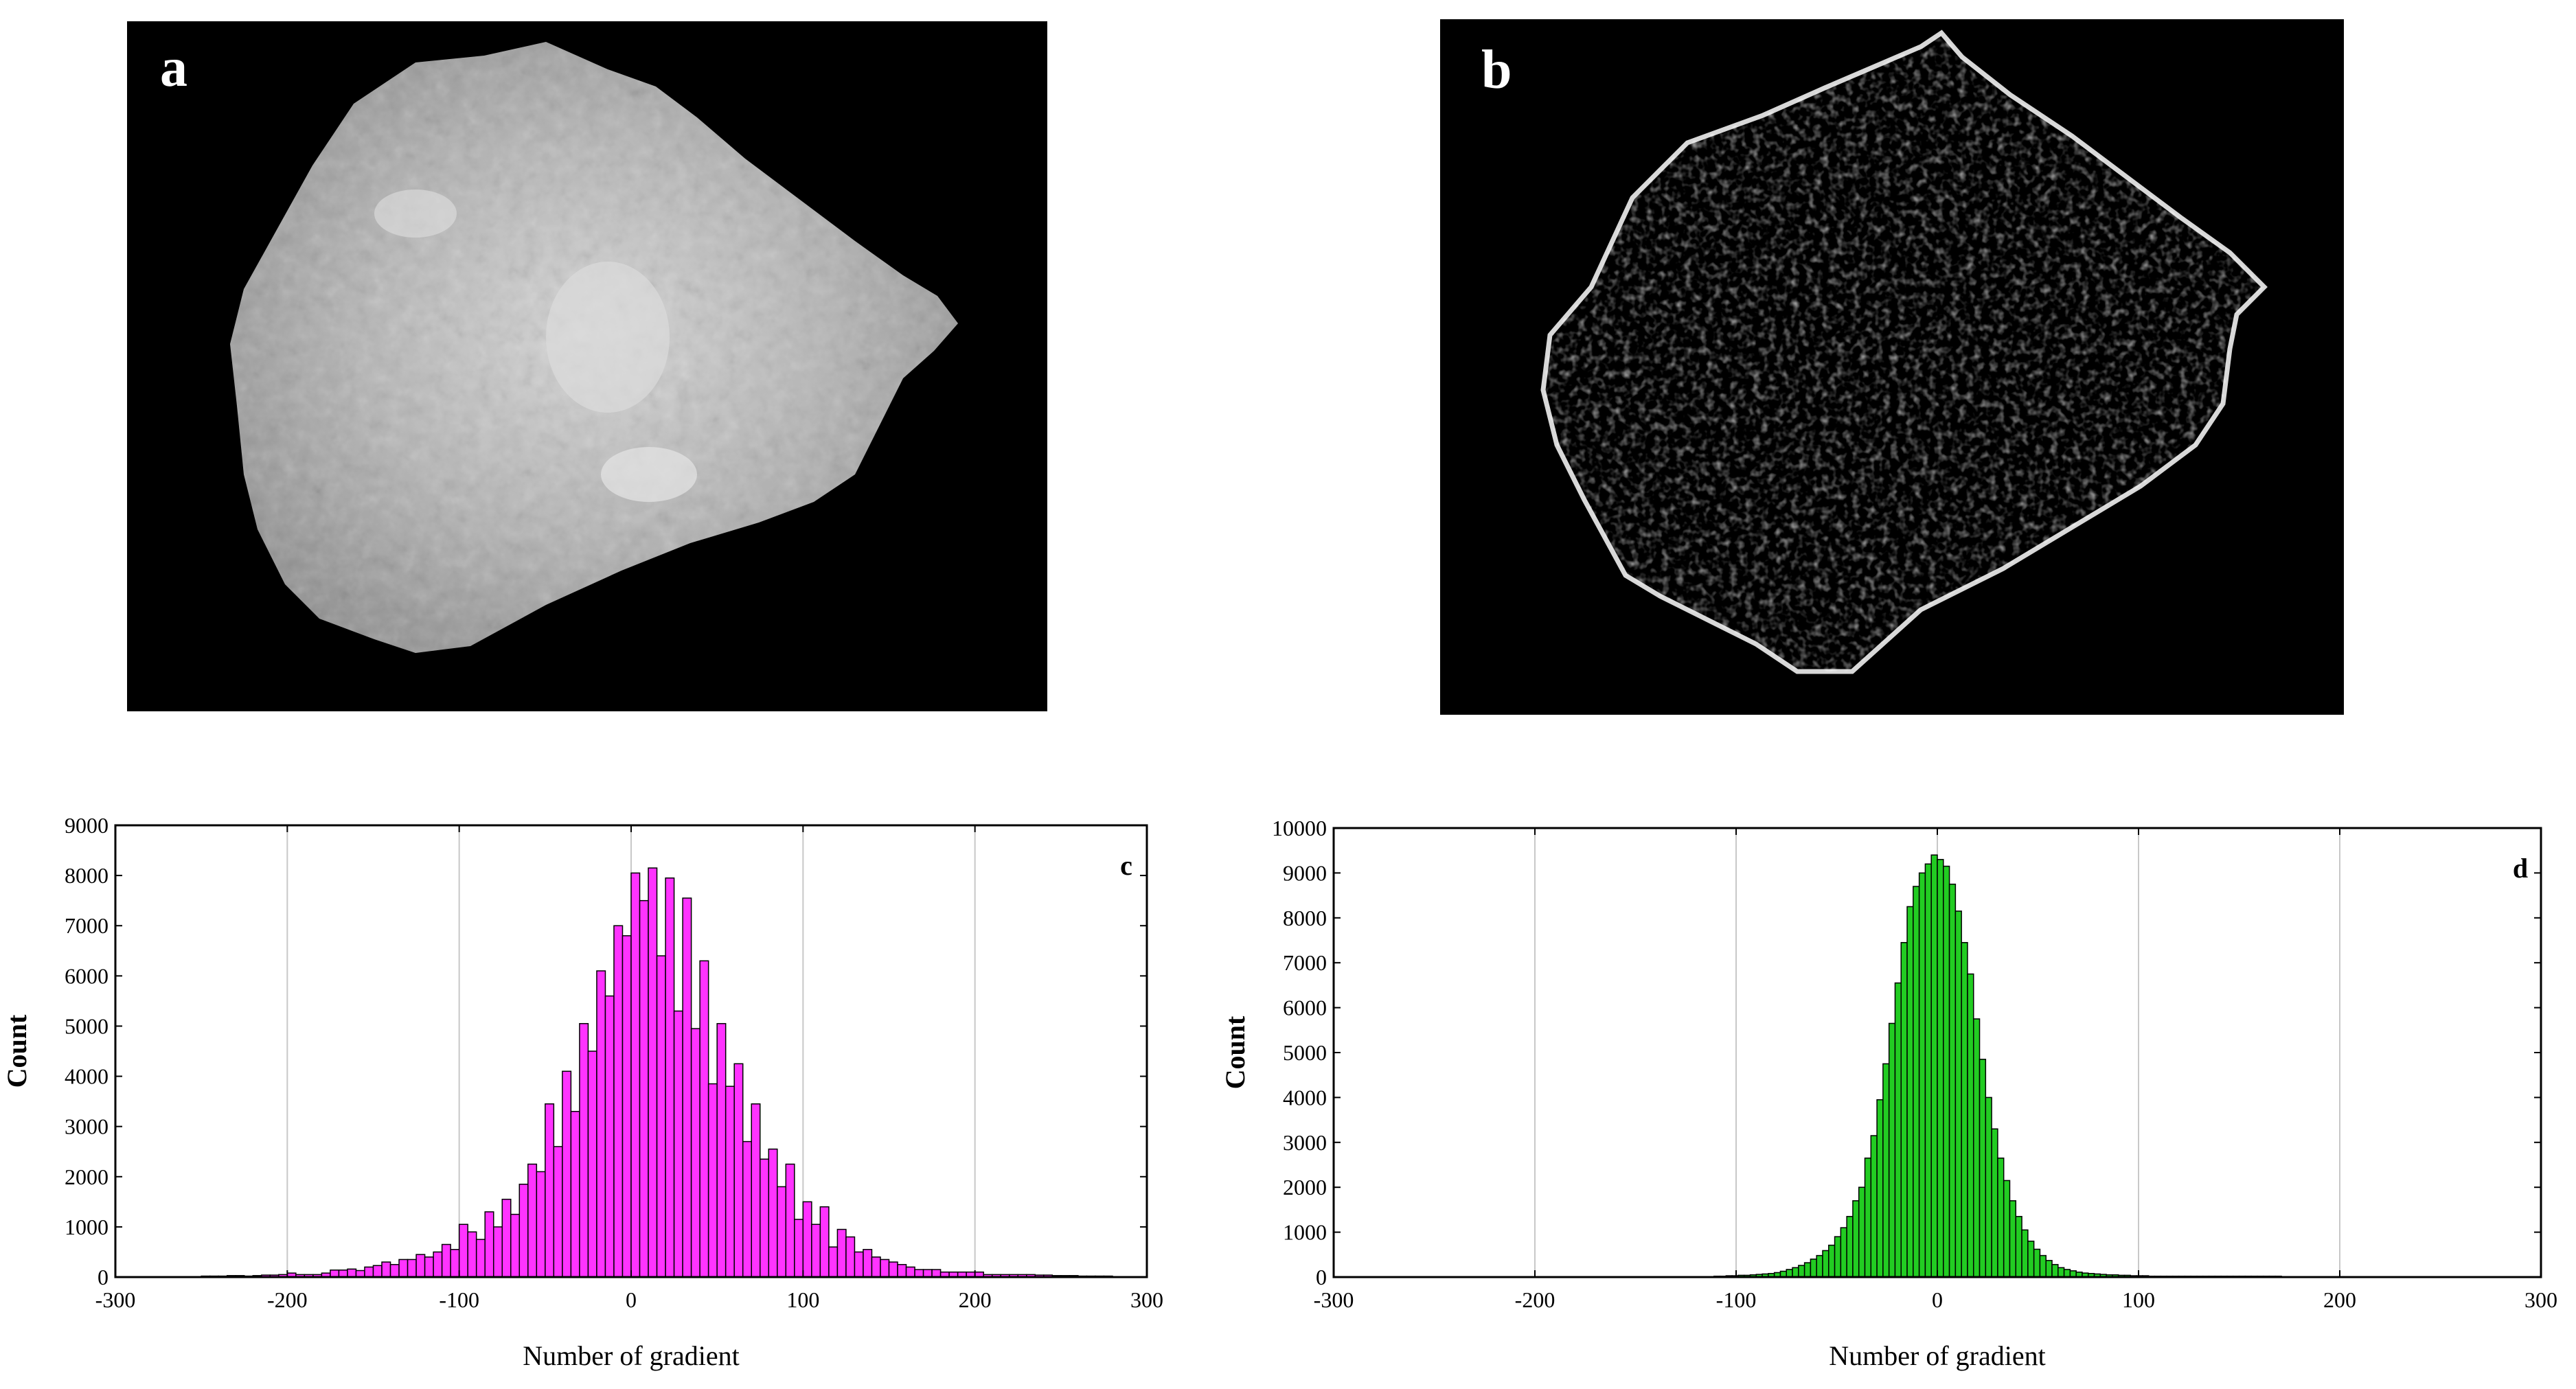  I want to click on y-ticks-c: 0 1000 2000 3000 4000 5000 6000 7000 8000 9000, so click(606, 1051).